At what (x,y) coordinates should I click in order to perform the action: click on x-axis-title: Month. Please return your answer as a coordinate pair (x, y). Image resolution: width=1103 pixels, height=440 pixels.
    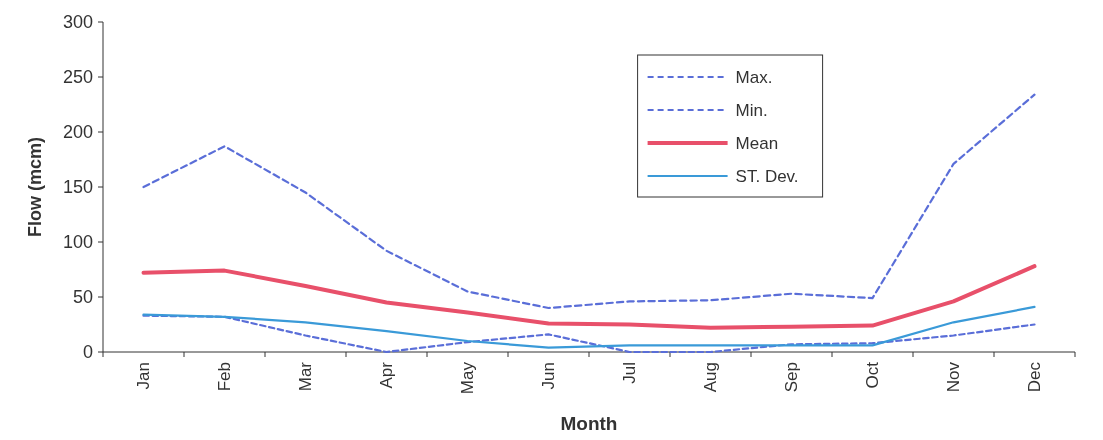
    Looking at the image, I should click on (589, 423).